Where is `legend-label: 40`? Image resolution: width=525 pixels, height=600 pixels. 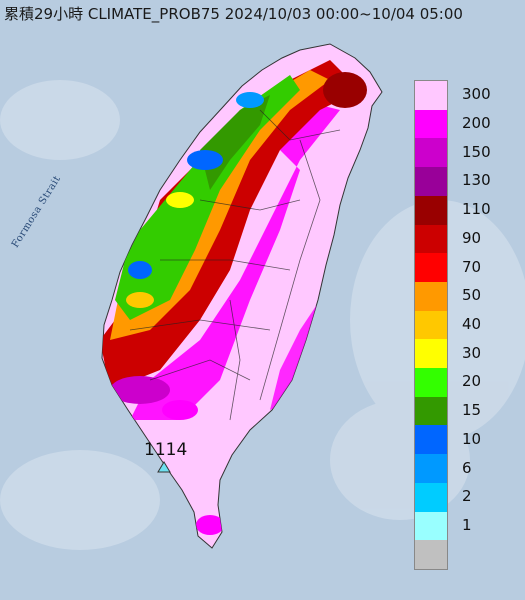
legend-label: 40 is located at coordinates (472, 324).